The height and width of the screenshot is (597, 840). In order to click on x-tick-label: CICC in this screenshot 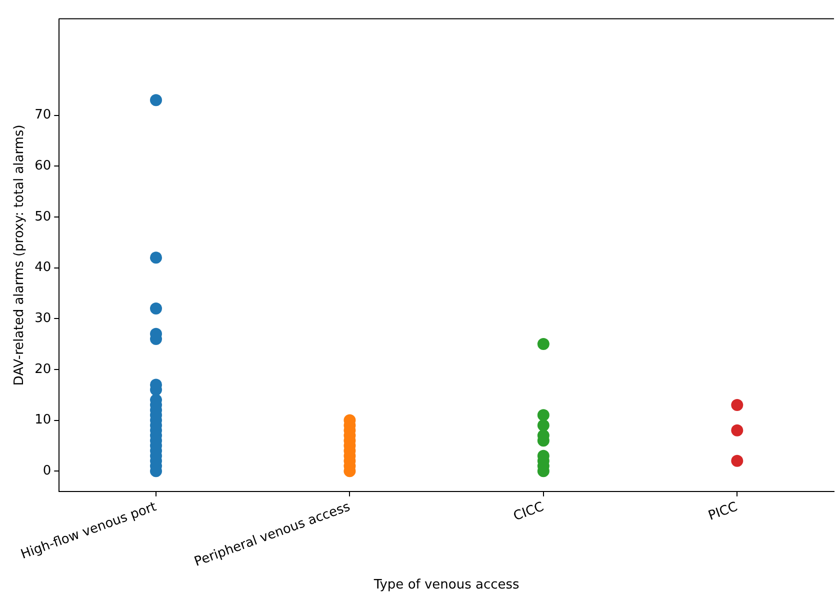, I will do `click(529, 512)`.